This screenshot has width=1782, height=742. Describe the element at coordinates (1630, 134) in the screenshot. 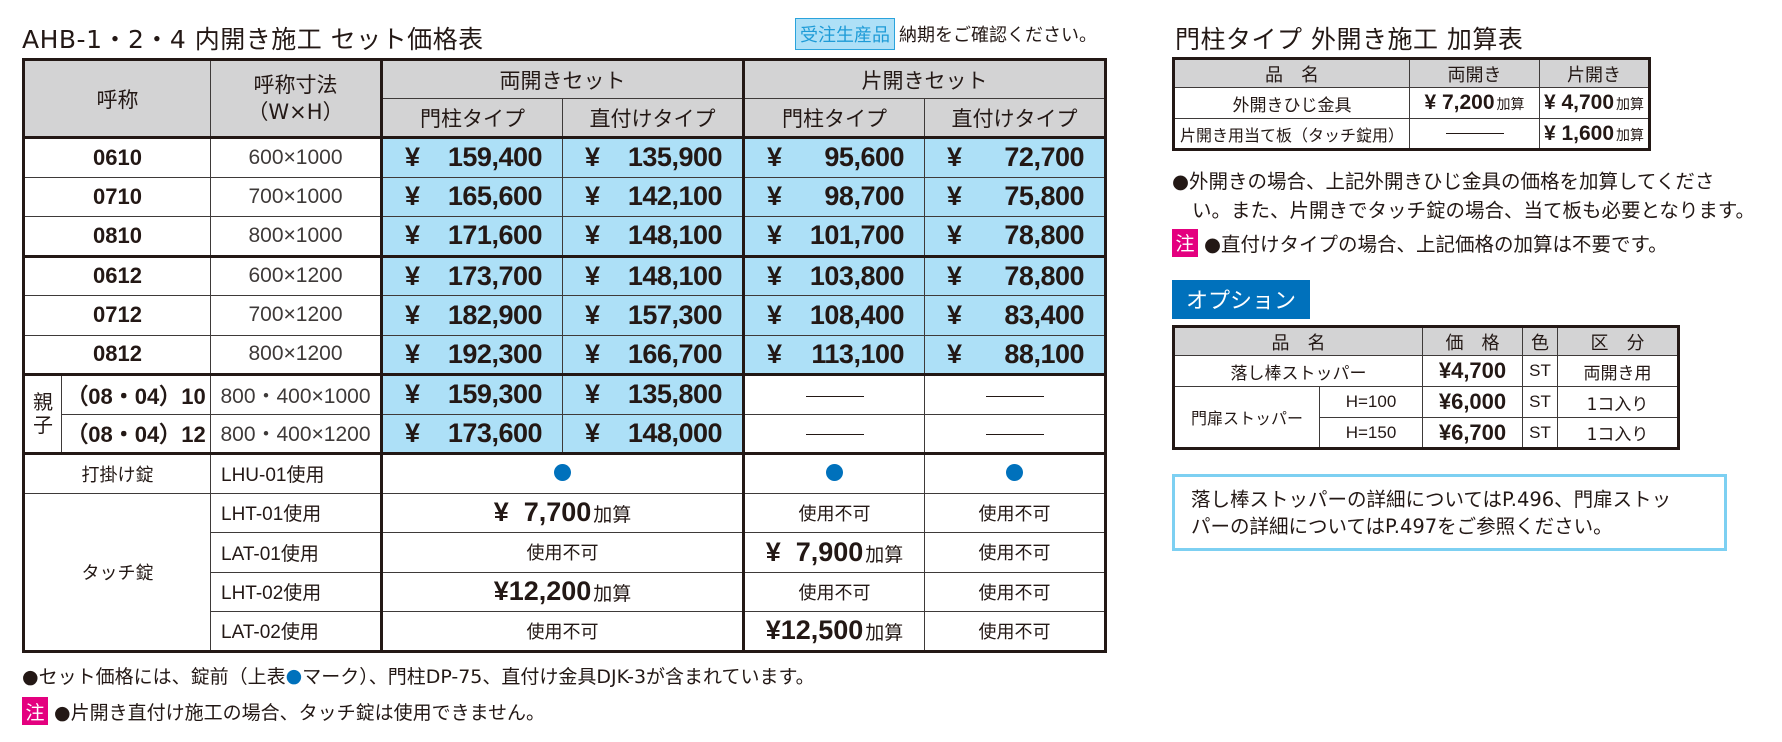

I see `price-suffix: 加算` at that location.